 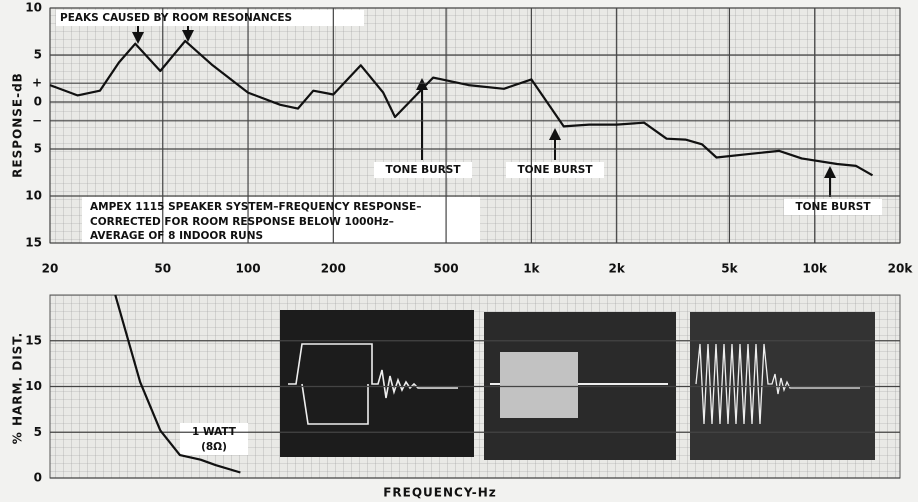 I want to click on annotation: (8Ω), so click(x=214, y=447).